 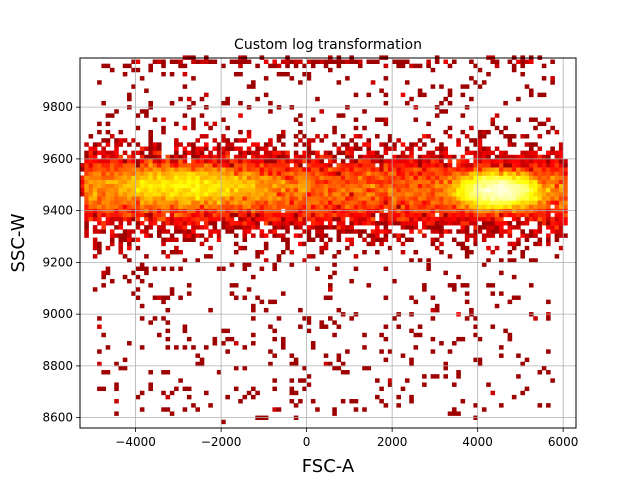 I want to click on x-tick-label: 2000, so click(x=392, y=442).